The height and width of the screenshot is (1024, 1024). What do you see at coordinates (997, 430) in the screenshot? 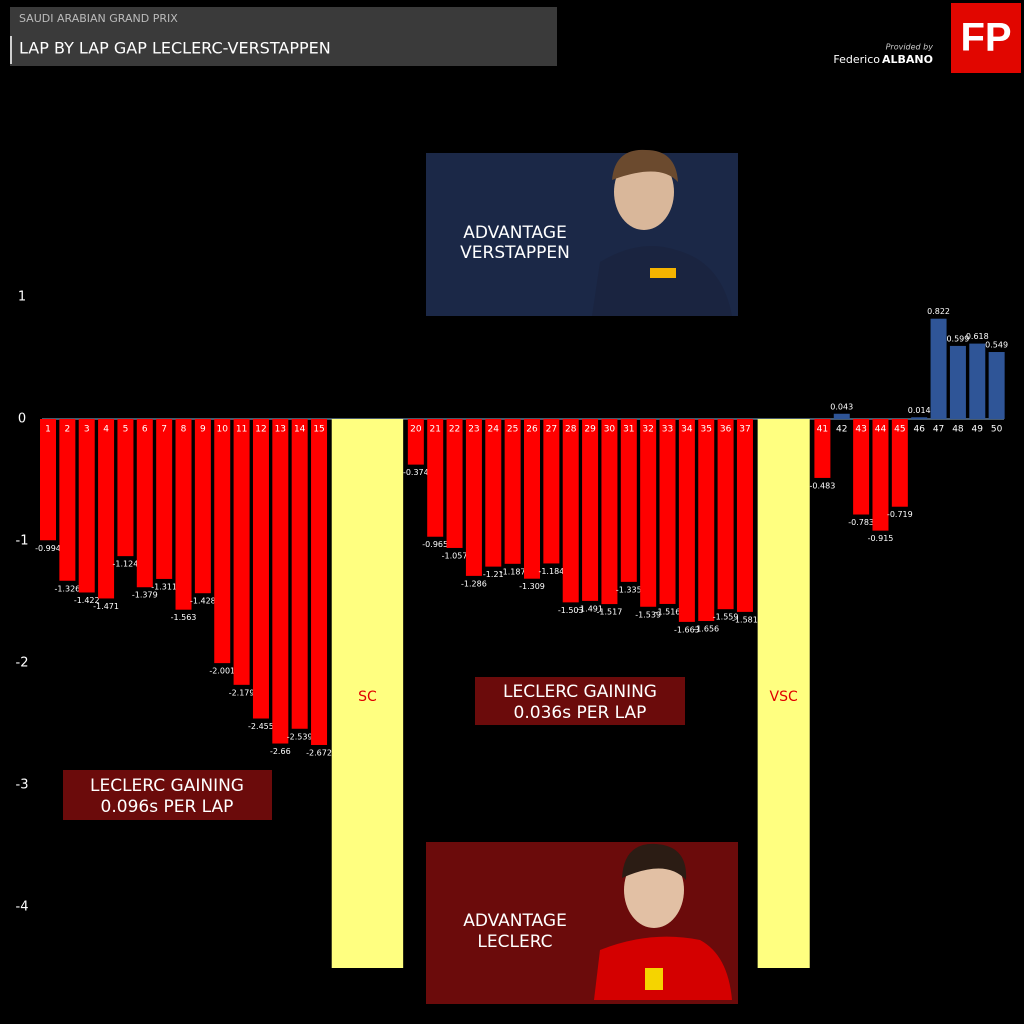
I see `x-tick-label: 50` at bounding box center [997, 430].